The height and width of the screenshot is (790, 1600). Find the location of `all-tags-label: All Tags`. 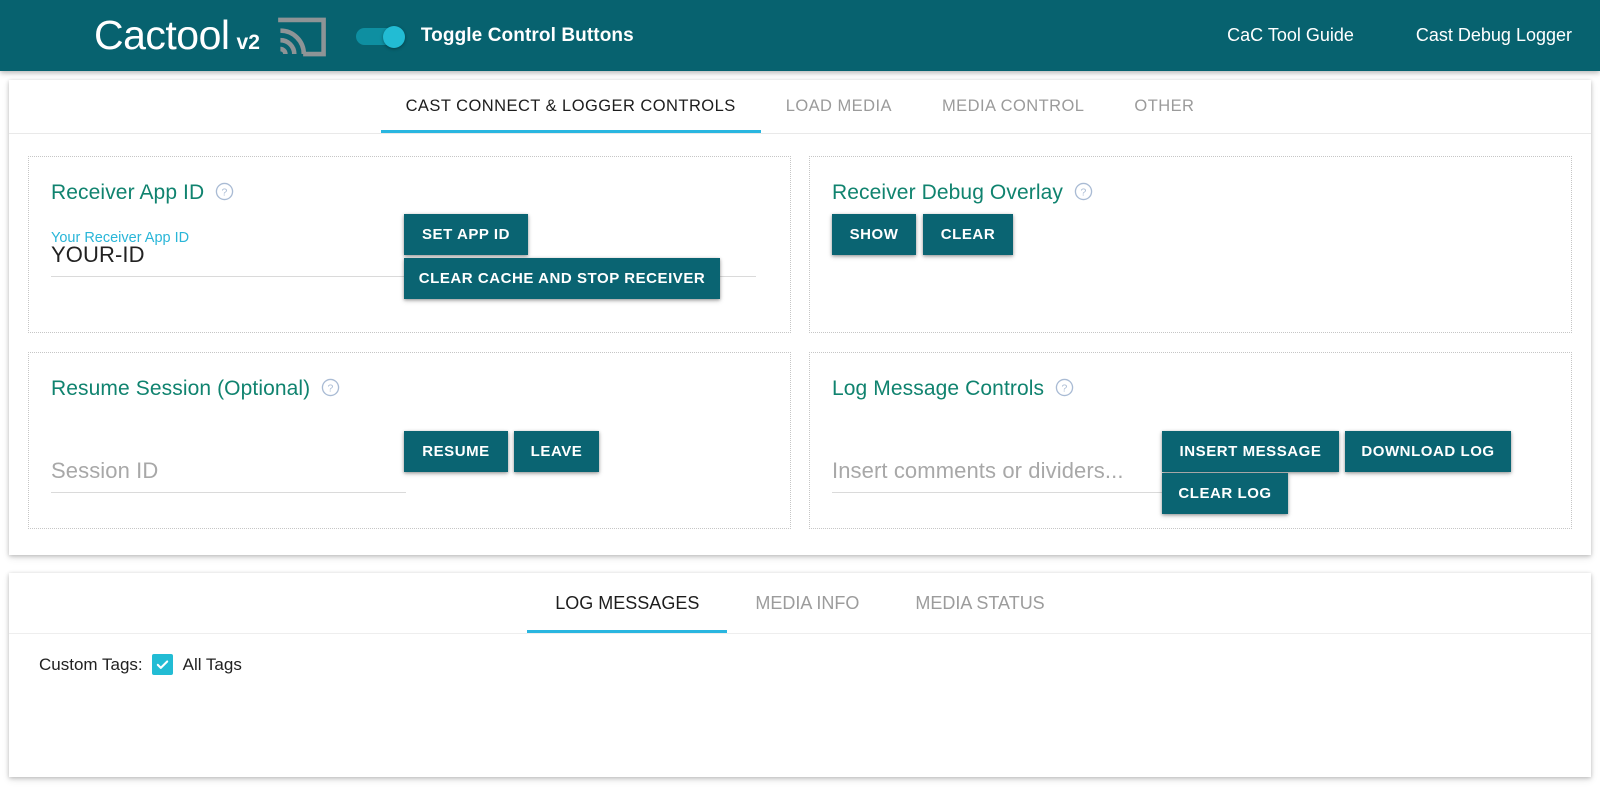

all-tags-label: All Tags is located at coordinates (212, 664).